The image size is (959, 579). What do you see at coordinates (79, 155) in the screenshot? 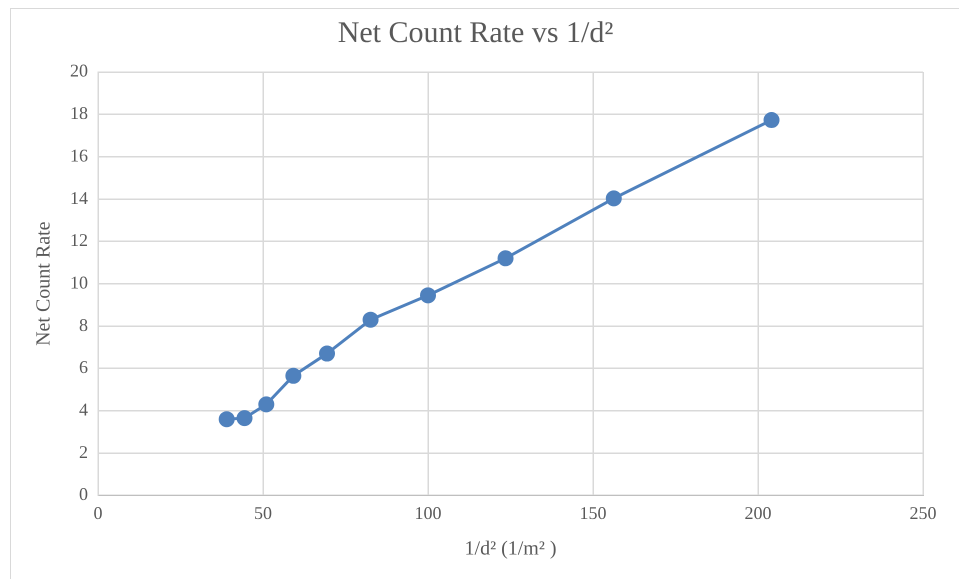
I see `y-tick-label: 16` at bounding box center [79, 155].